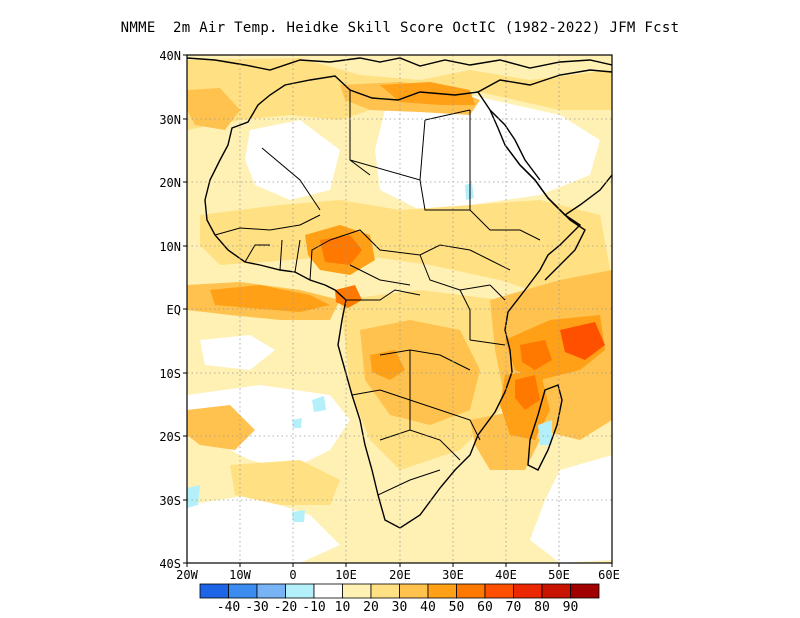 The width and height of the screenshot is (800, 618). Describe the element at coordinates (453, 575) in the screenshot. I see `lon-label-30e: 30E` at that location.